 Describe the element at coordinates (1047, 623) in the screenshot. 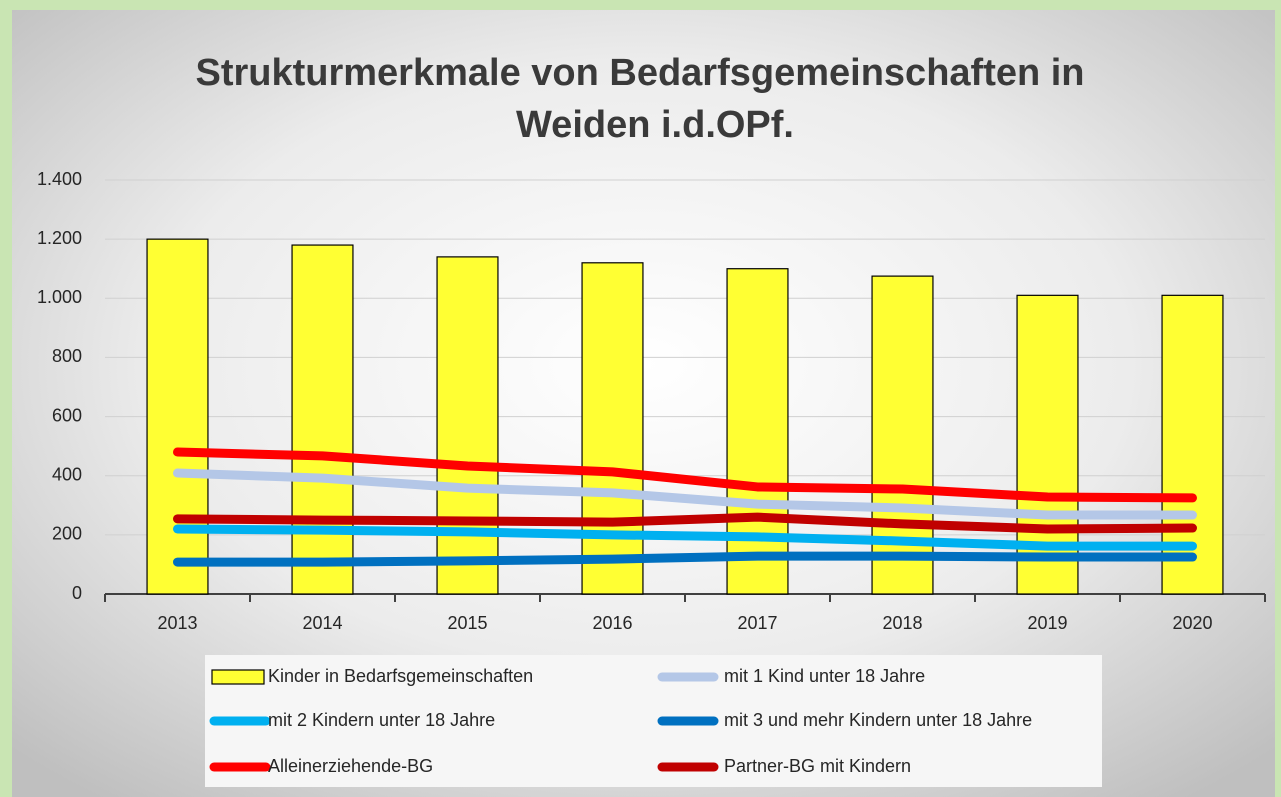

I see `x-tick-label: 2019` at that location.